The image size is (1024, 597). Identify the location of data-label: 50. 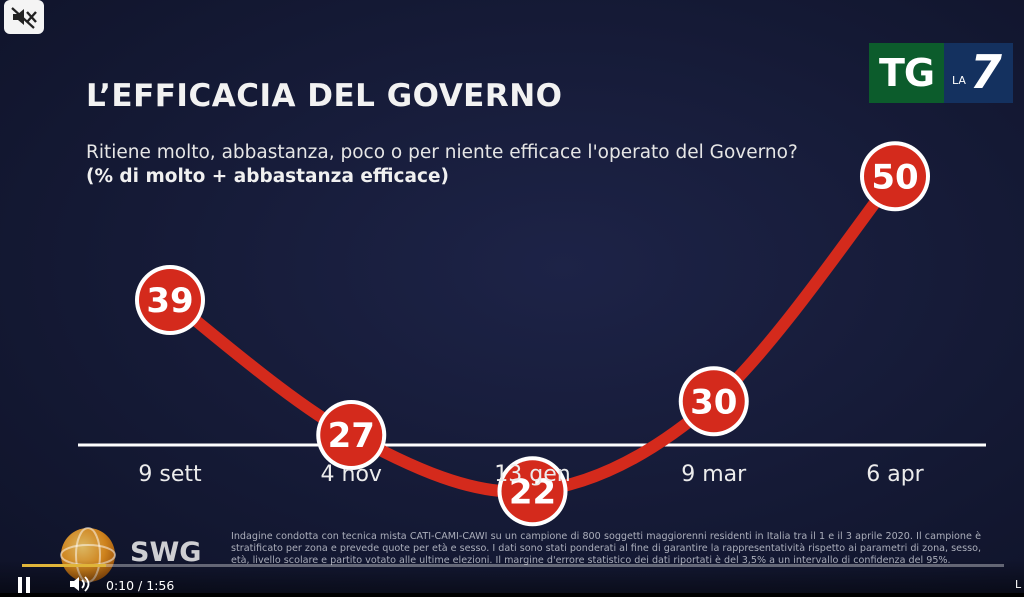
(894, 177).